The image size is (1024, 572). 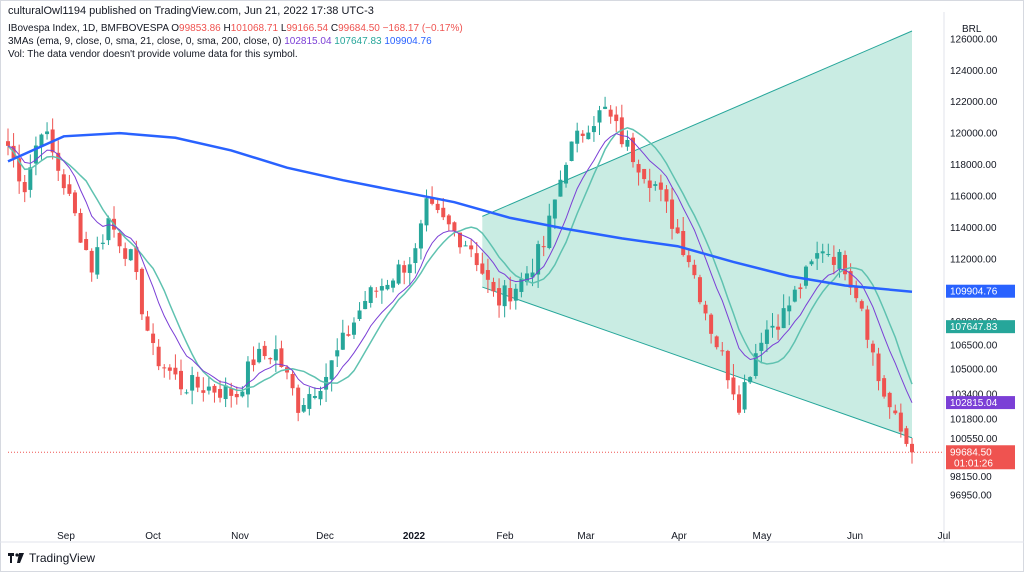 I want to click on x-tick-label: 2022, so click(x=414, y=536).